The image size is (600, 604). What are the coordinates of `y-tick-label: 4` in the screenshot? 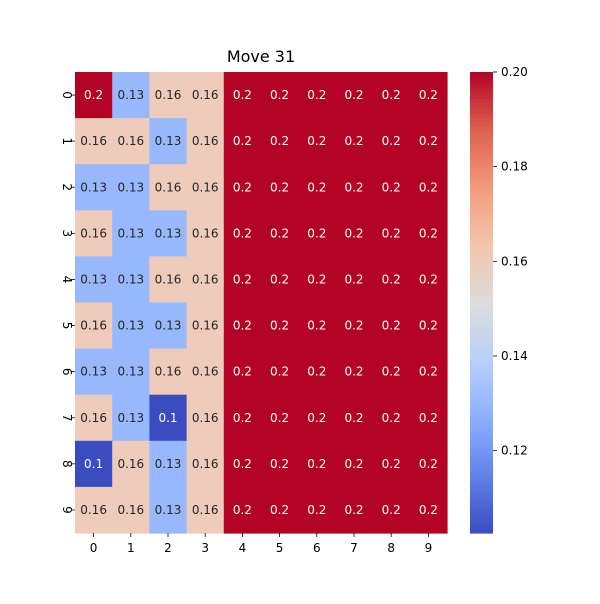 It's located at (67, 280).